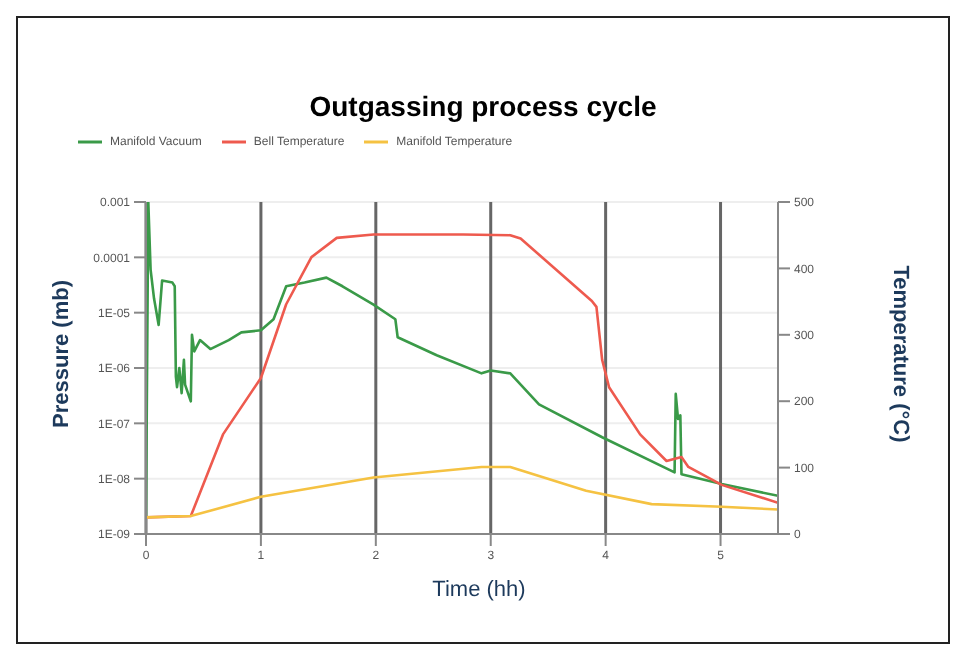  Describe the element at coordinates (62, 354) in the screenshot. I see `y-axis-title: Pressure (mb)` at that location.